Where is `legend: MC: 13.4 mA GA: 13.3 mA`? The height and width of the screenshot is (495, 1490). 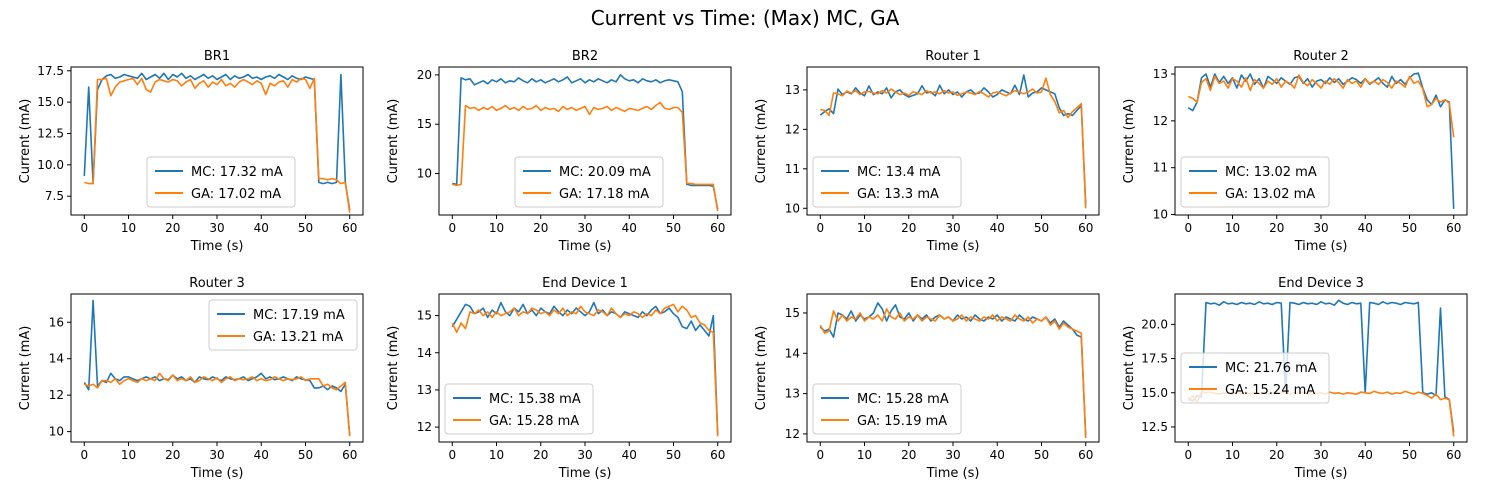 legend: MC: 13.4 mA GA: 13.3 mA is located at coordinates (887, 182).